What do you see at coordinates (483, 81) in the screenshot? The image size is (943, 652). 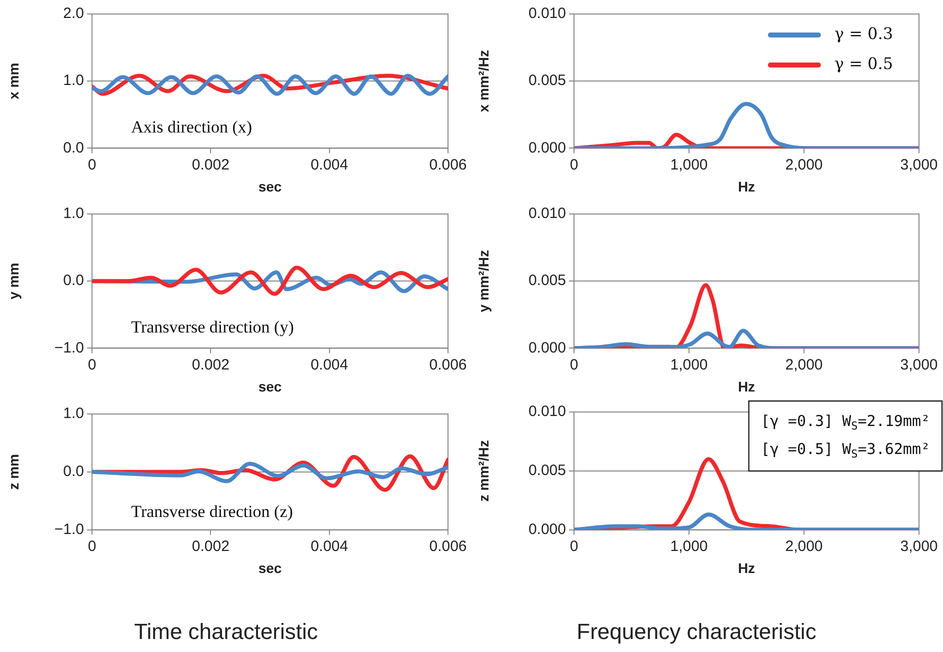 I see `y-axis-title: x mm²/Hz` at bounding box center [483, 81].